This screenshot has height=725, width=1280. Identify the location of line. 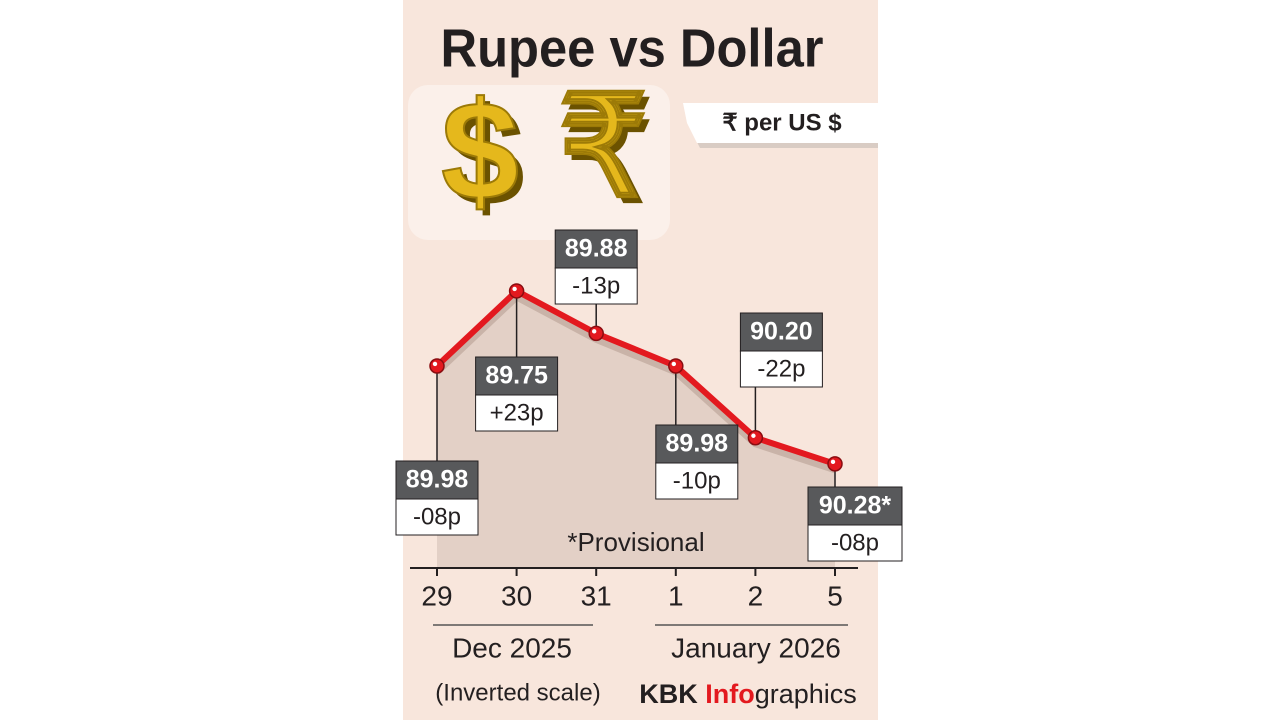
(635, 377).